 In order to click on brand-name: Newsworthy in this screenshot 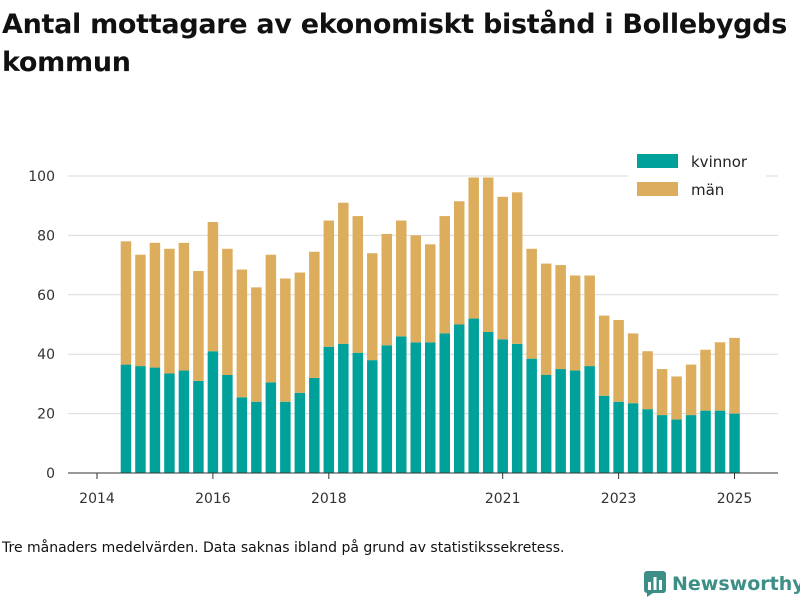, I will do `click(736, 584)`.